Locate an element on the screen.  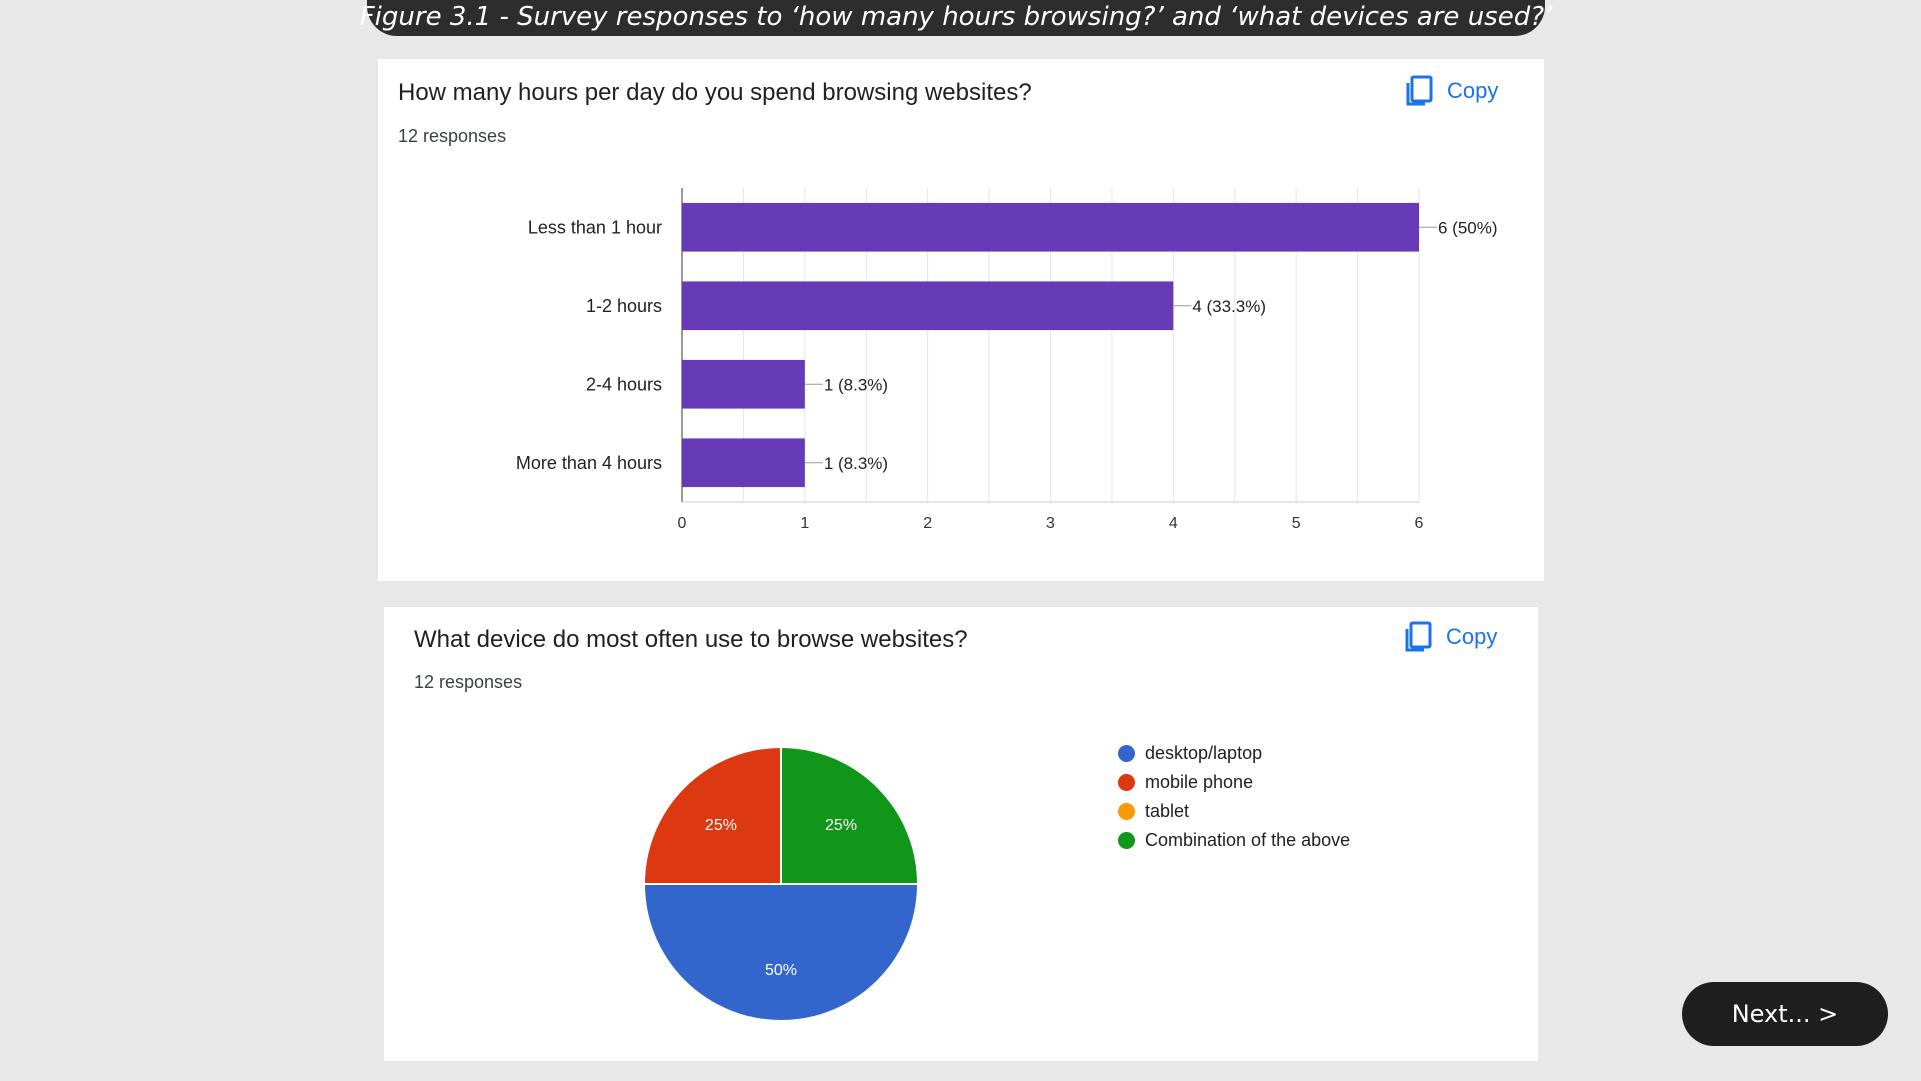
legend-label: tablet is located at coordinates (1167, 811).